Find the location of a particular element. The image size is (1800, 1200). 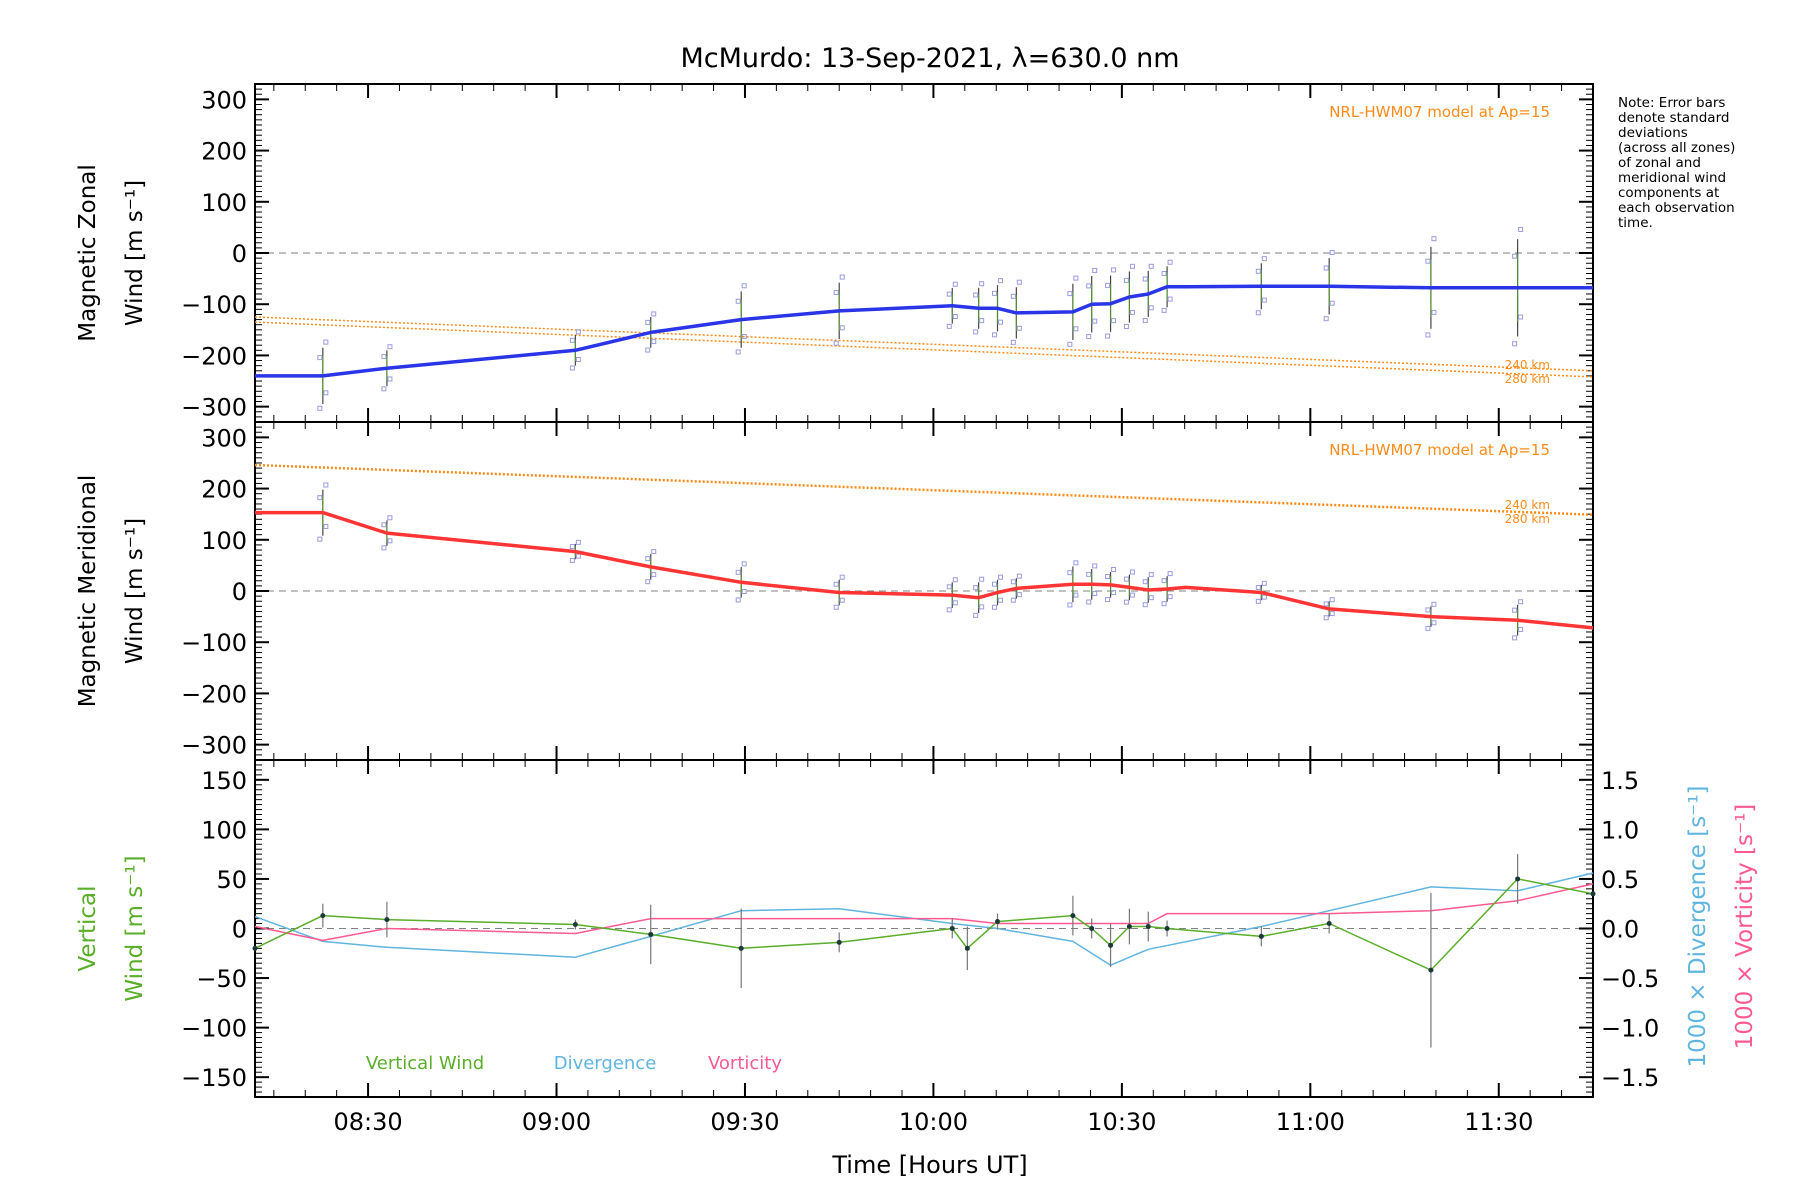

x-tick-label: 11:30 is located at coordinates (1498, 1122).